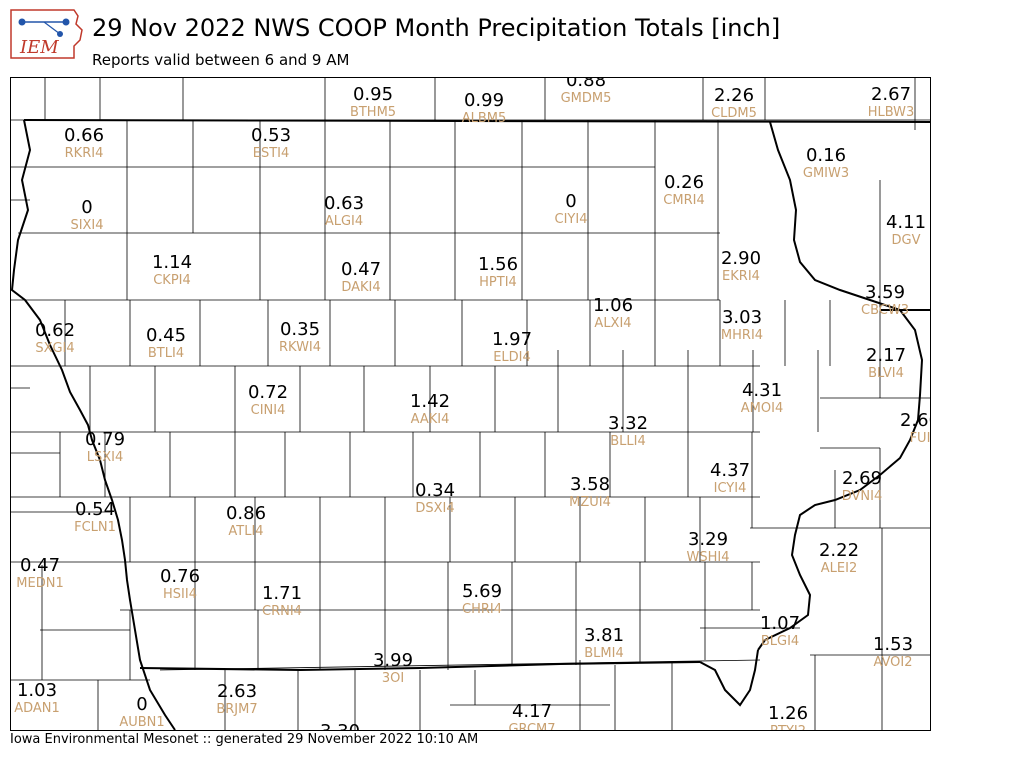  What do you see at coordinates (742, 335) in the screenshot?
I see `station-id: MHRI4` at bounding box center [742, 335].